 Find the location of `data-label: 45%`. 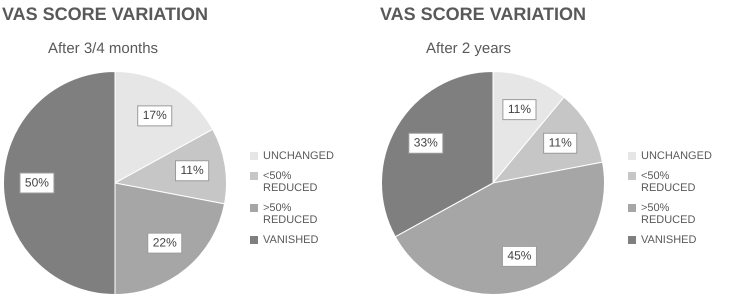

data-label: 45% is located at coordinates (519, 255).